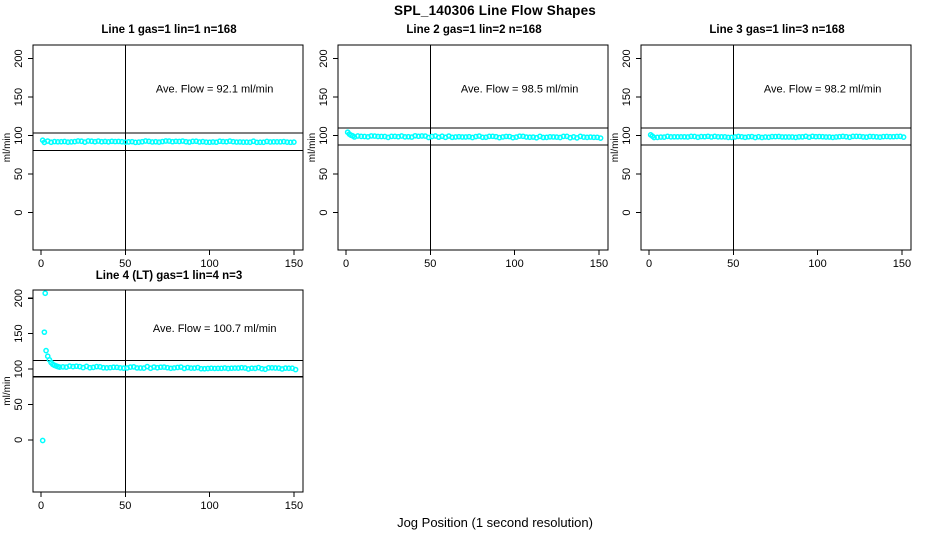 The height and width of the screenshot is (540, 936). What do you see at coordinates (169, 30) in the screenshot?
I see `panel-title-line1: Line 1 gas=1 lin=1 n=168` at bounding box center [169, 30].